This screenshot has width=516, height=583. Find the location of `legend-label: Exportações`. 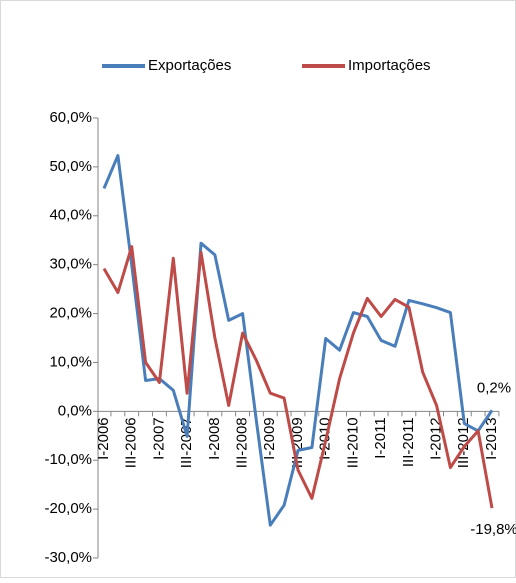

legend-label: Exportações is located at coordinates (189, 65).